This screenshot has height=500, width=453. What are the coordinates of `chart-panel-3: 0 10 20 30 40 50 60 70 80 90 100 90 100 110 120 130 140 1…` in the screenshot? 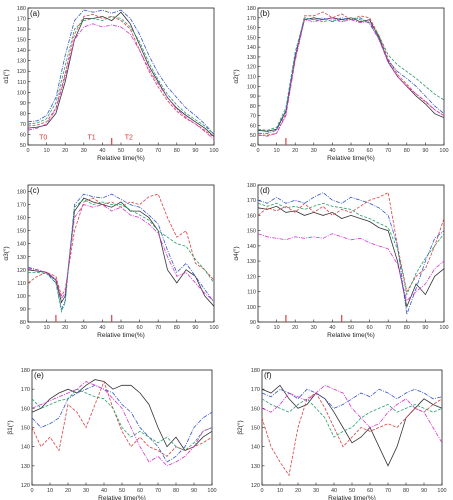 It's located at (340, 261).